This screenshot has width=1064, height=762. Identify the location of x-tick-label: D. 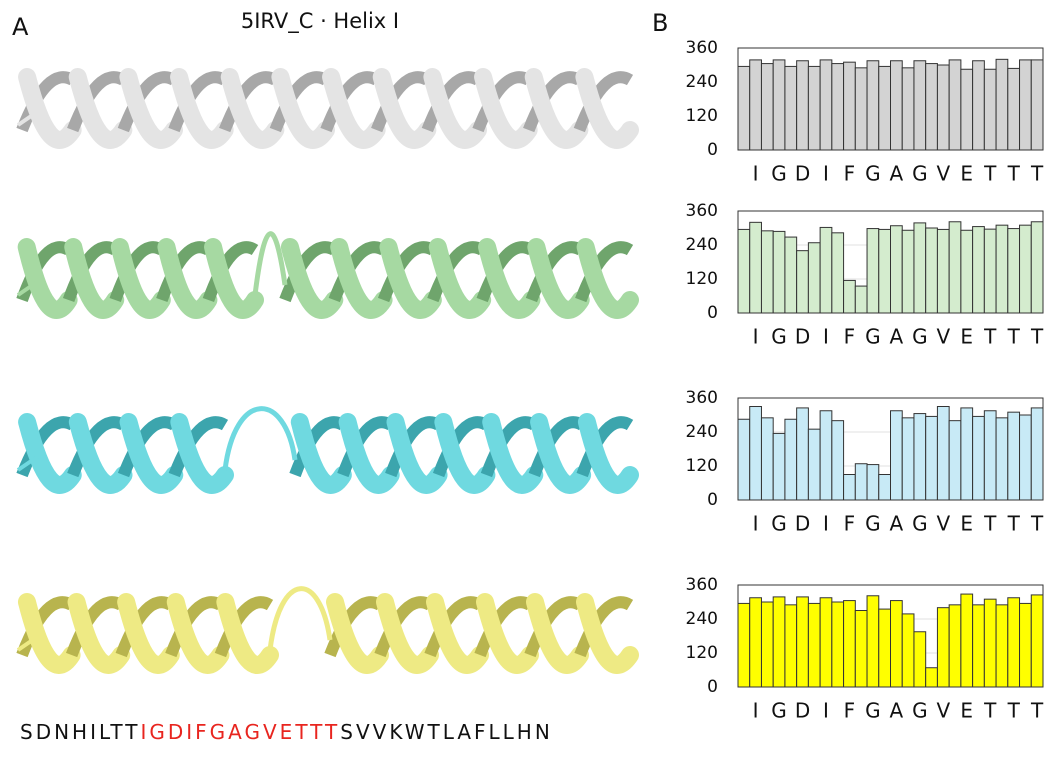
(802, 337).